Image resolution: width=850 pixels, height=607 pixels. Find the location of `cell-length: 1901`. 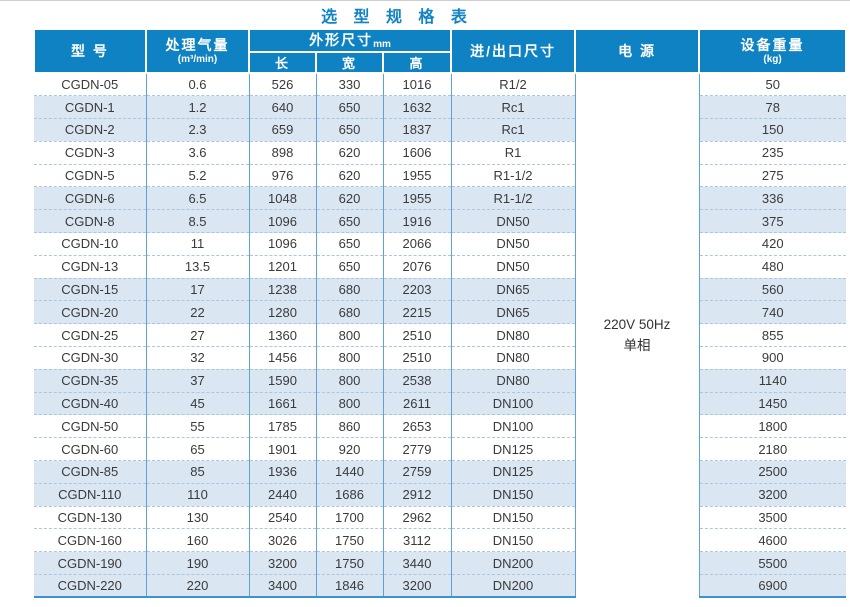

cell-length: 1901 is located at coordinates (282, 449).